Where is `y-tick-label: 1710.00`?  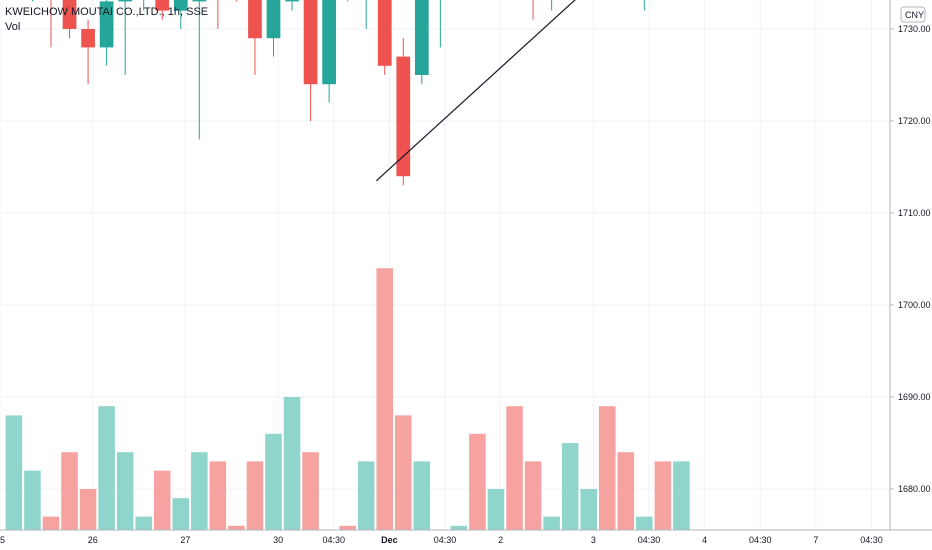 y-tick-label: 1710.00 is located at coordinates (914, 213).